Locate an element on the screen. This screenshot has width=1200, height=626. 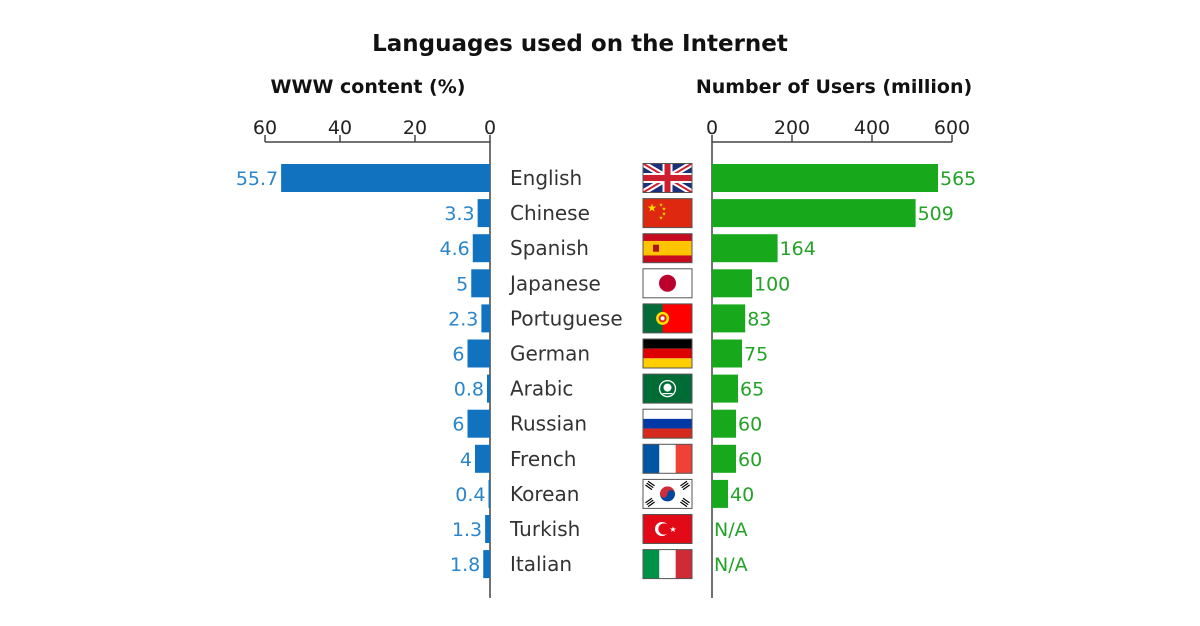
users-bar-chinese is located at coordinates (814, 213).